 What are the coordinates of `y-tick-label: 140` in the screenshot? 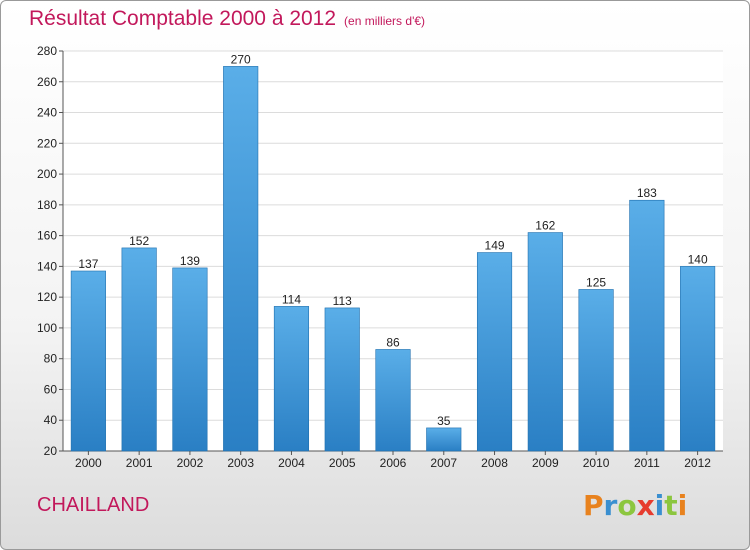 It's located at (47, 266).